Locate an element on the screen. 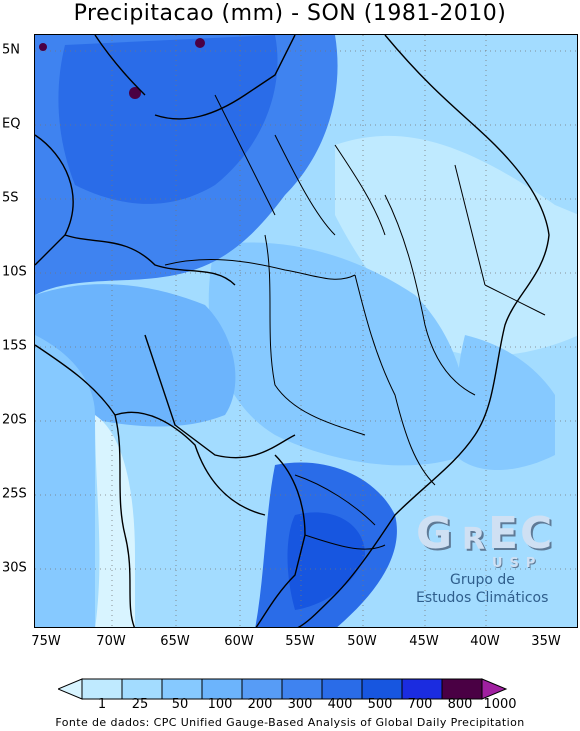  legend-labels: 1 25 50 100 200 300 400 500 700 800 1000 is located at coordinates (290, 706).